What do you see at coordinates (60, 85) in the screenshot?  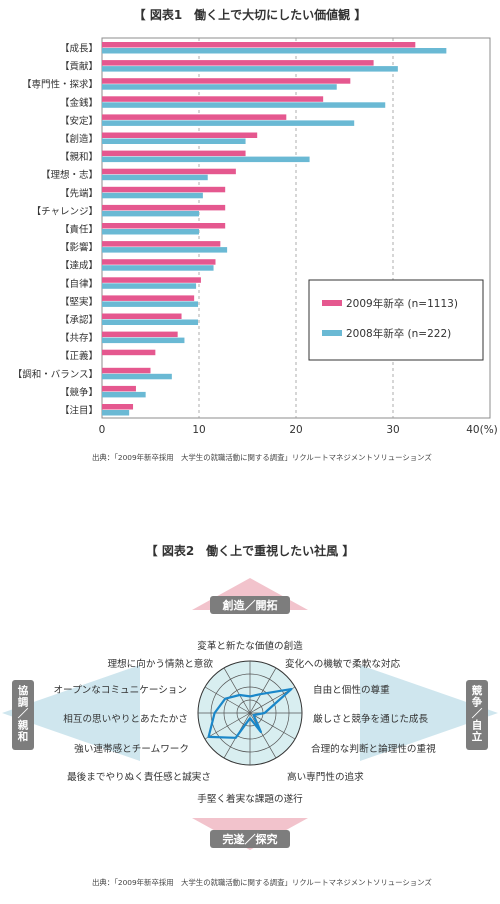 I see `category-label: 【専門性・探求】` at bounding box center [60, 85].